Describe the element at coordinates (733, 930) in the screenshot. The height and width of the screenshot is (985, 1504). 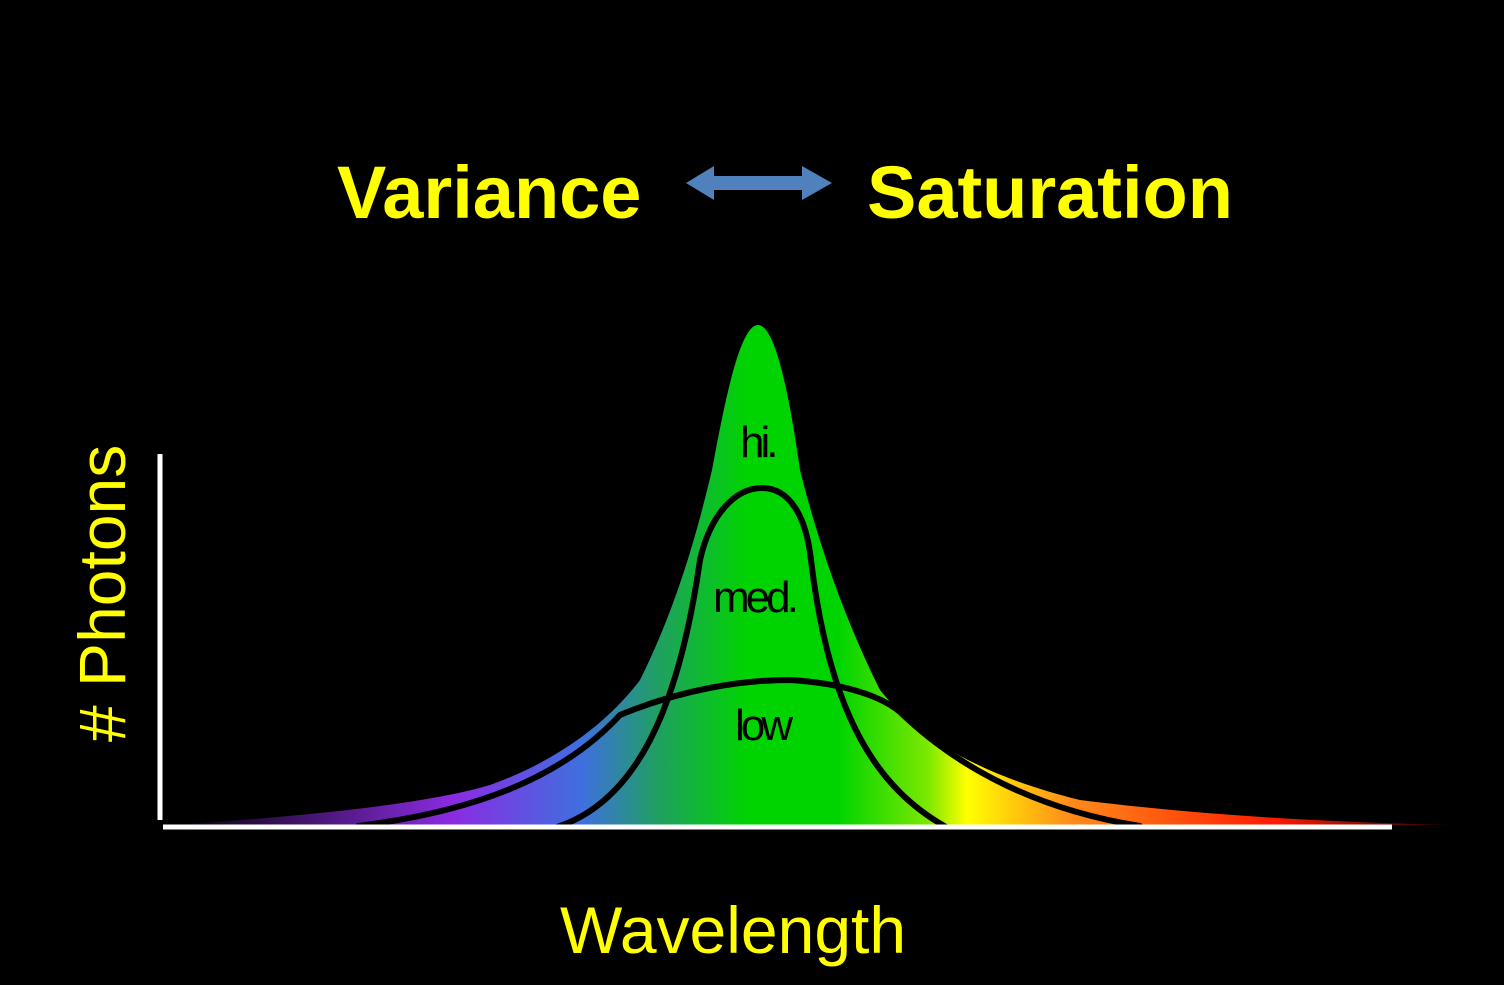
I see `x-axis-label: Wavelength` at that location.